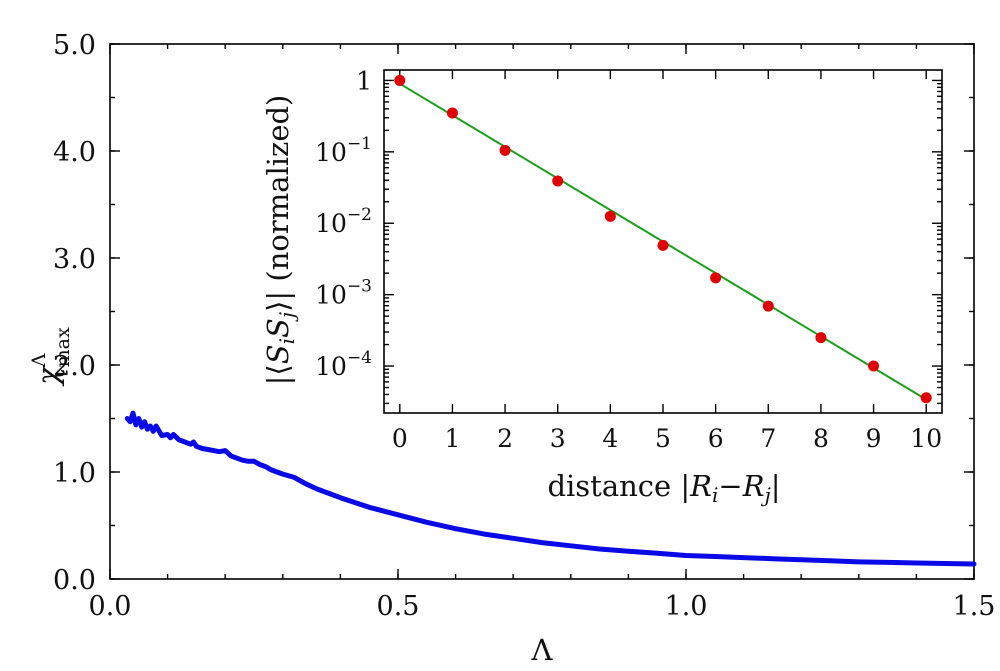 This screenshot has height=671, width=1000. I want to click on main-y-tick-label: 3.0, so click(74, 259).